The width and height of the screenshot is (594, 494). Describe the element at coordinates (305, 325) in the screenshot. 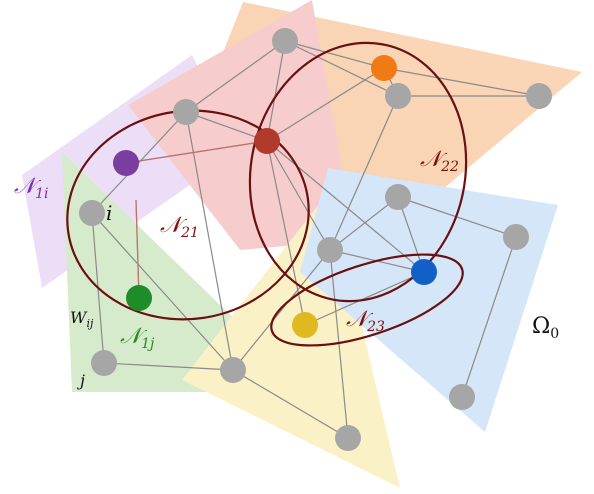

I see `node-yellow` at that location.